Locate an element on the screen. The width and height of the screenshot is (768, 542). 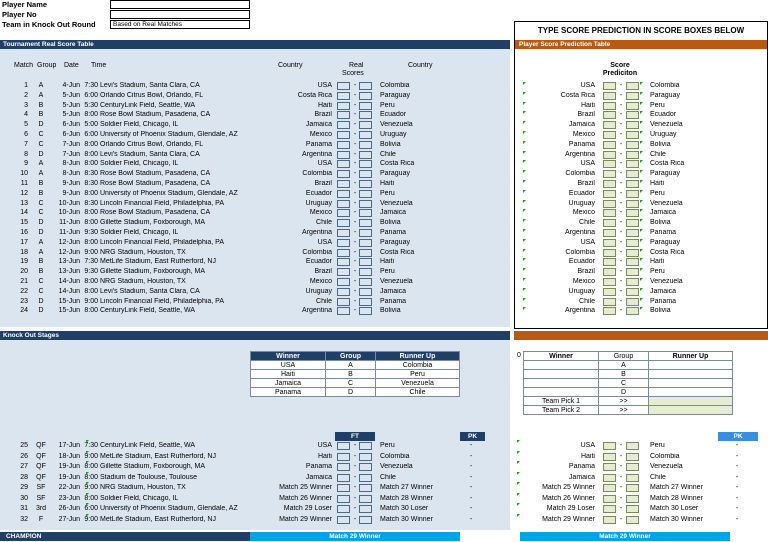
grp-runnerup: Chile is located at coordinates (417, 392).